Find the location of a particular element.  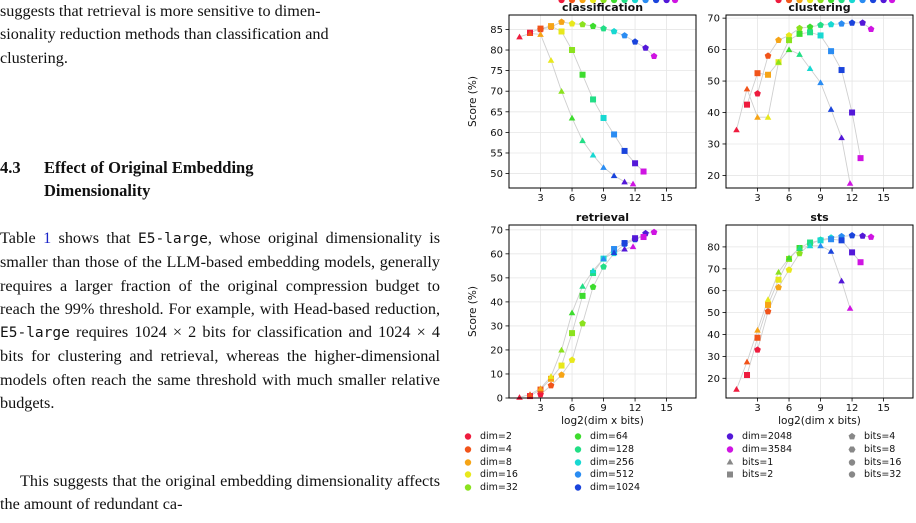

x-tick-label: 6 is located at coordinates (572, 408).